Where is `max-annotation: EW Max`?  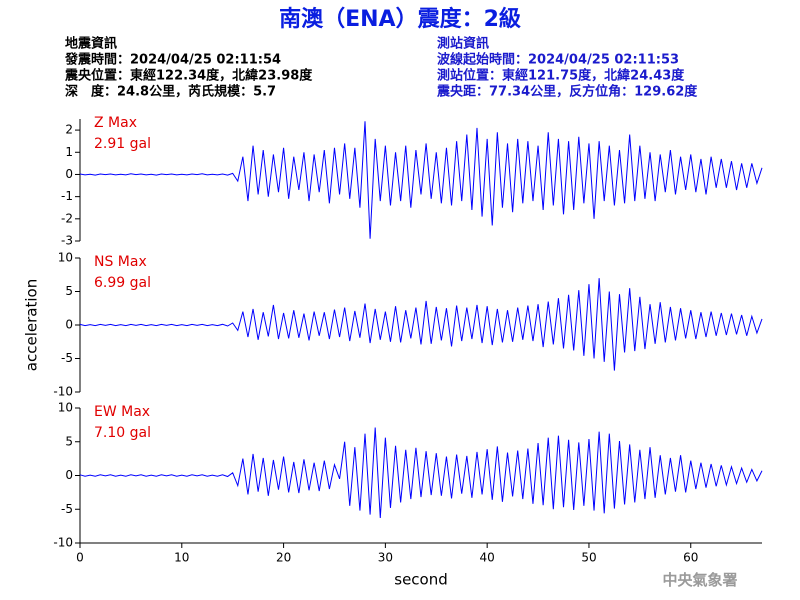
max-annotation: EW Max is located at coordinates (122, 412).